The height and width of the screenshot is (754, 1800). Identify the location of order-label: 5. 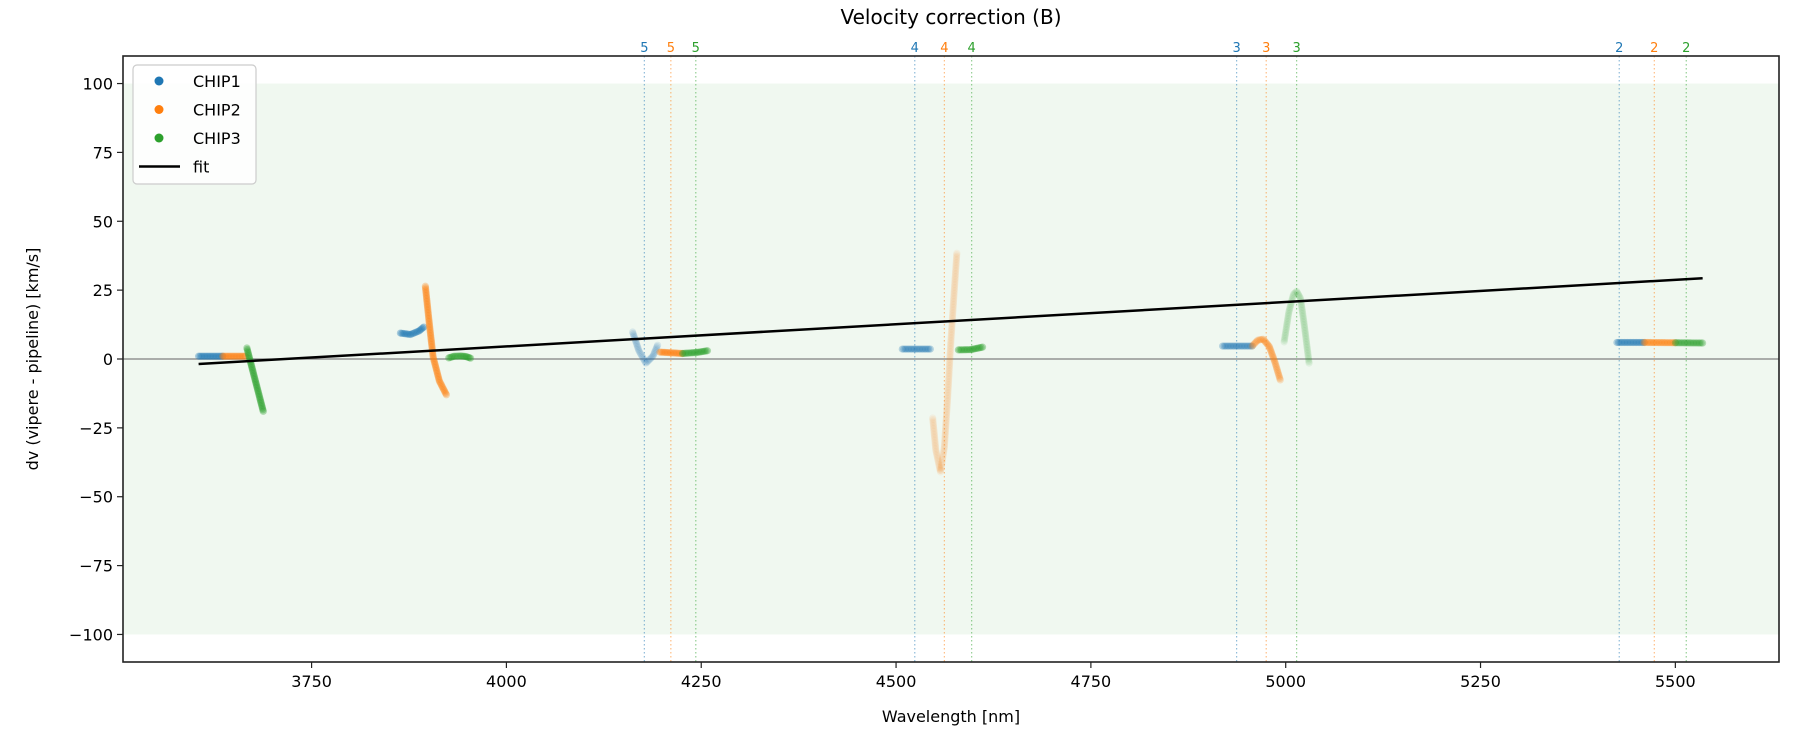
(671, 48).